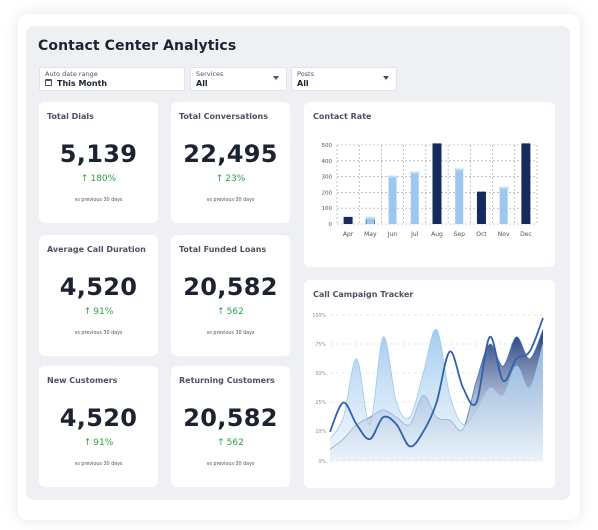  Describe the element at coordinates (137, 46) in the screenshot. I see `page-title: Contact Center Analytics` at that location.